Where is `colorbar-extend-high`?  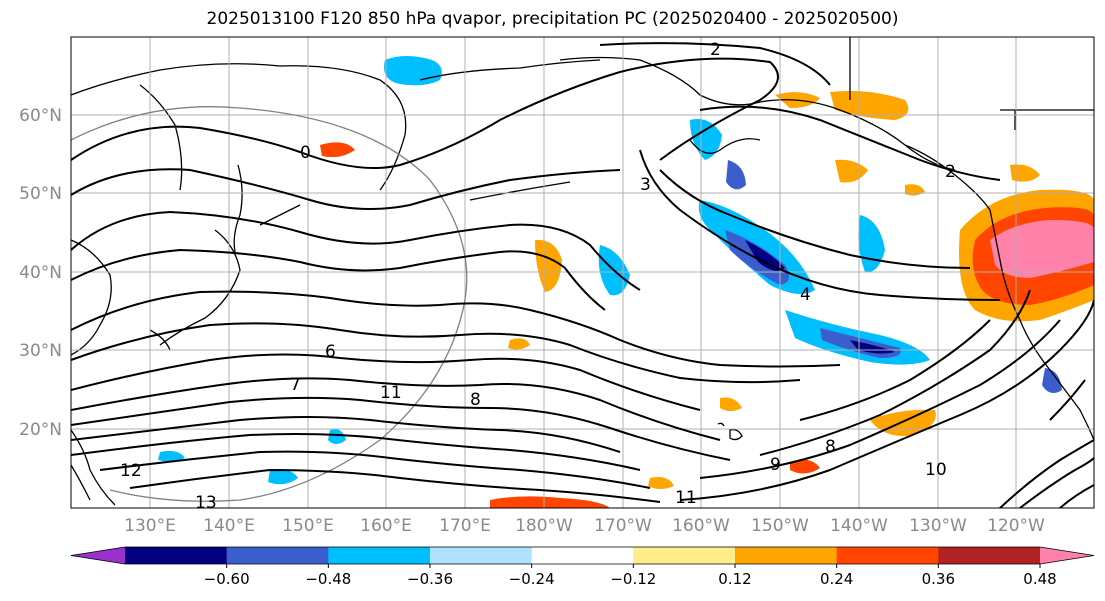
colorbar-extend-high is located at coordinates (1067, 555).